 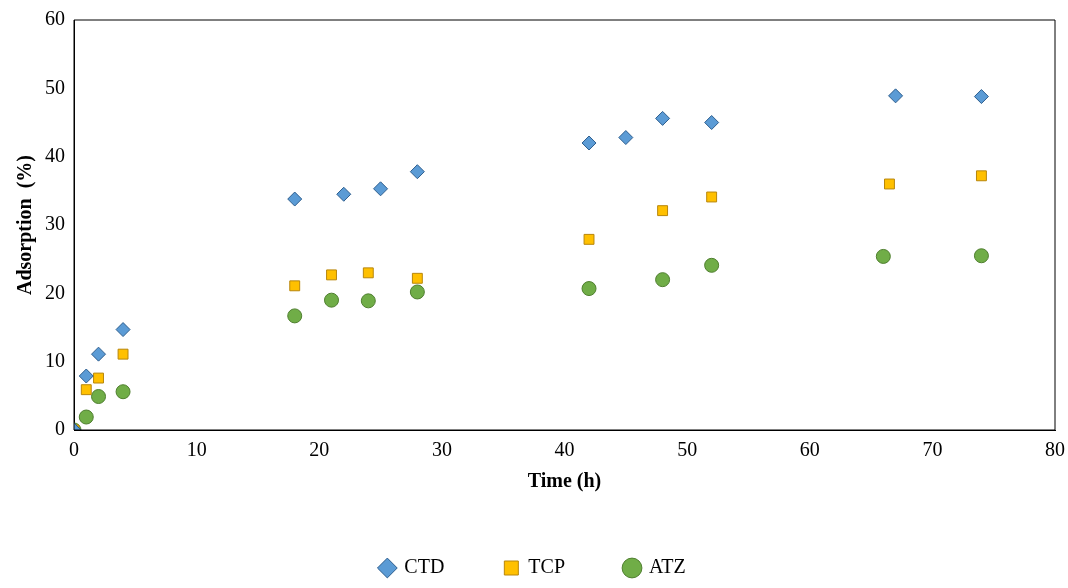 I want to click on y-tick-label: 60, so click(x=55, y=18).